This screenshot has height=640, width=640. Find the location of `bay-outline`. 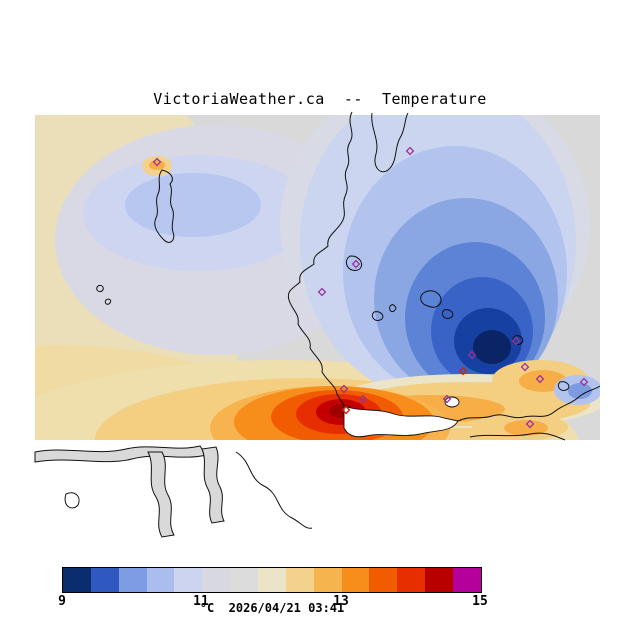

bay-outline is located at coordinates (452, 402).